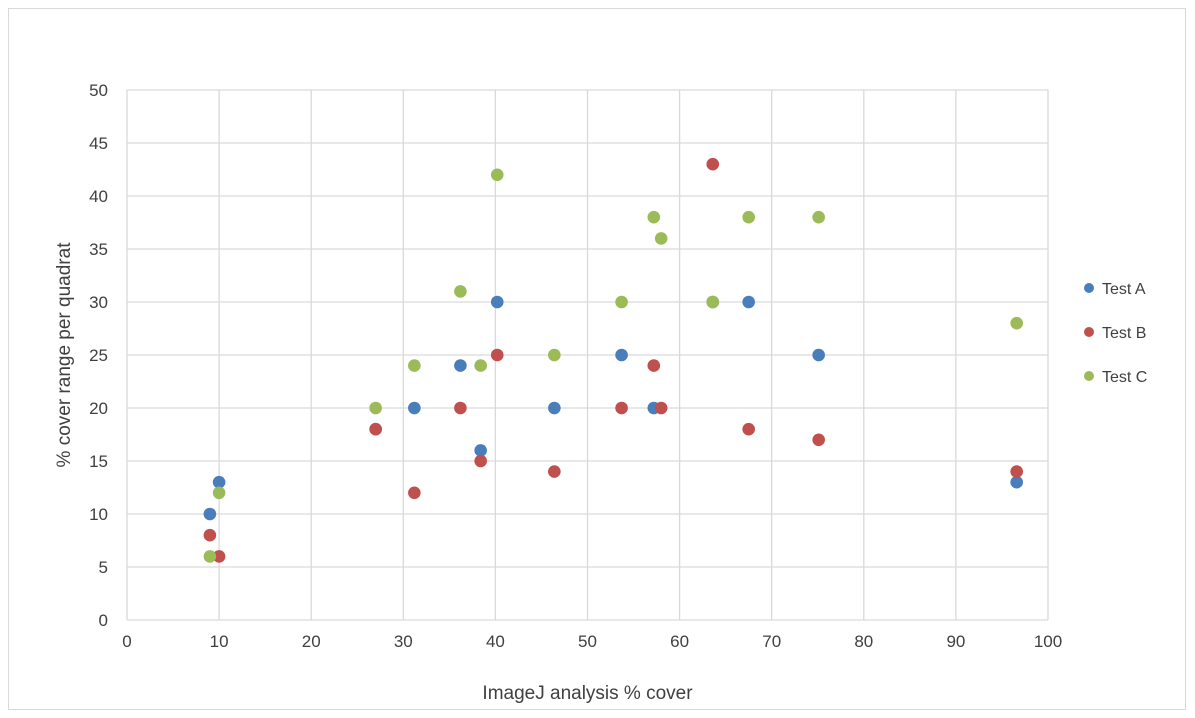 This screenshot has height=718, width=1195. Describe the element at coordinates (98, 143) in the screenshot. I see `y-tick-label: 45` at that location.